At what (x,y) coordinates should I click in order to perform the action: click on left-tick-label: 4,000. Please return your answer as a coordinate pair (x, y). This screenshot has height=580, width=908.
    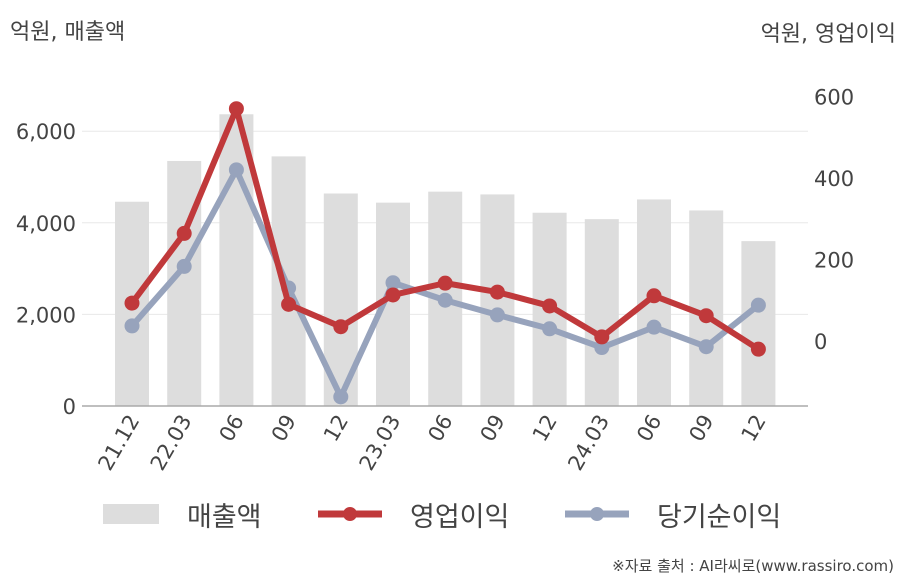
    Looking at the image, I should click on (46, 224).